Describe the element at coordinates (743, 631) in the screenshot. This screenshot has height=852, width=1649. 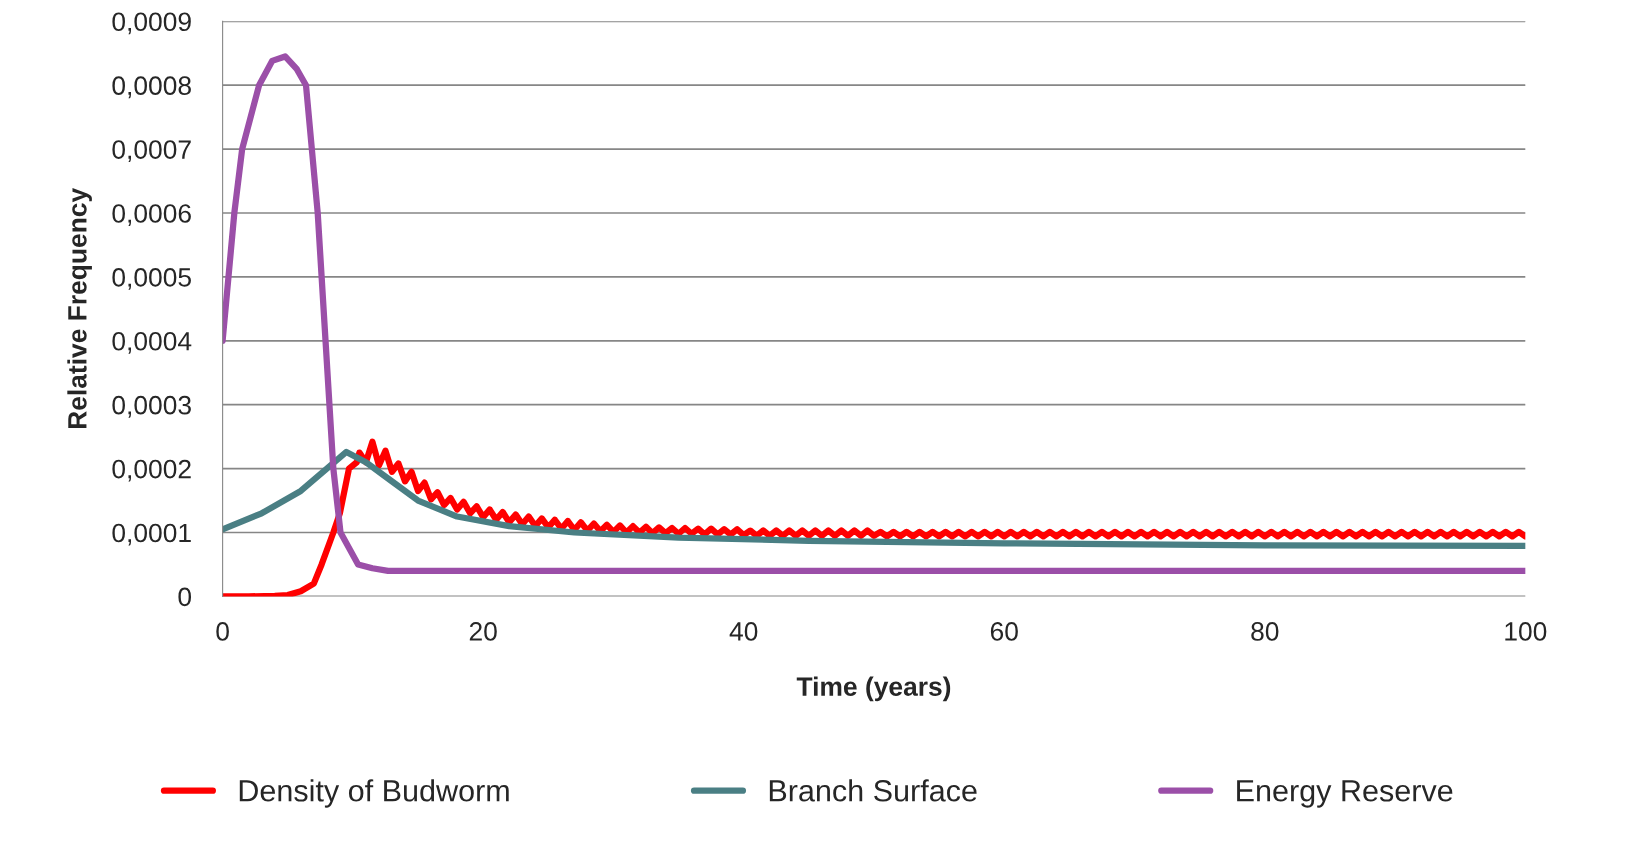
I see `x-tick-label: 40` at that location.